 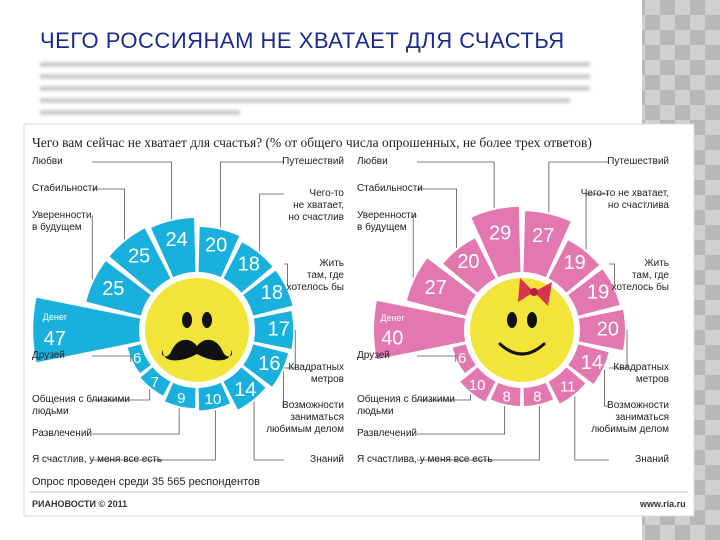 I want to click on slide-title: ЧЕГО РОССИЯНАМ НЕ ХВАТАЕТ ДЛЯ СЧАСТЬЯ, so click(x=302, y=40).